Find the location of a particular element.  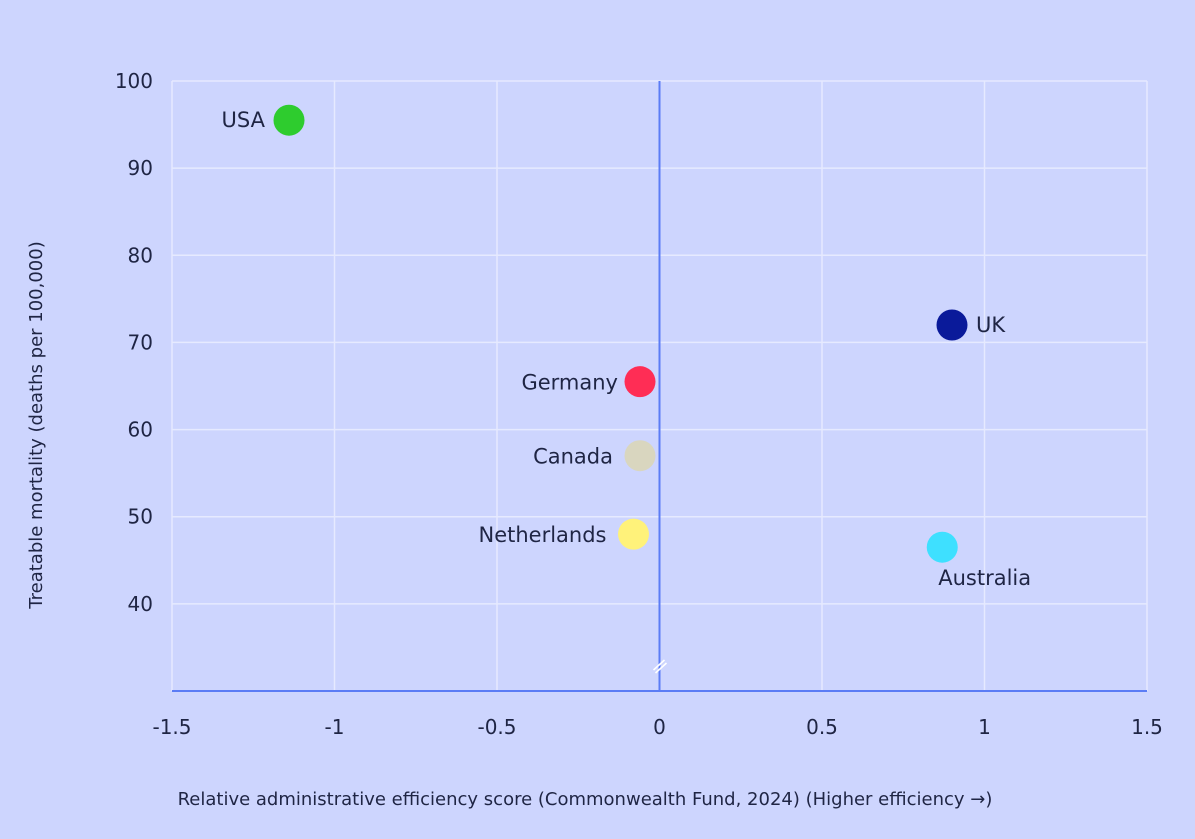

axis-break-mark-b is located at coordinates (661, 668).